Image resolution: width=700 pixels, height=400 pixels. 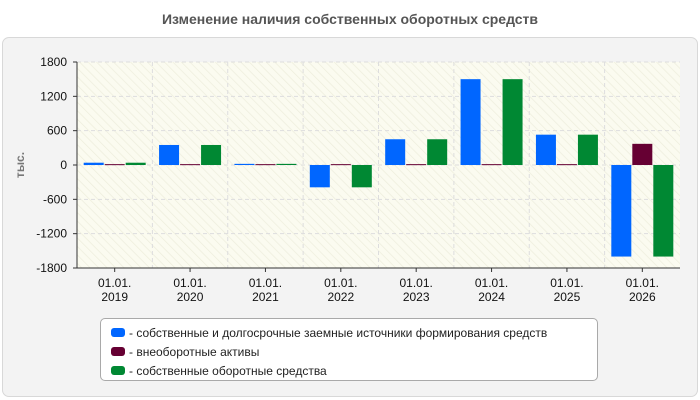 I want to click on x-tick-label: 2026, so click(x=642, y=297).